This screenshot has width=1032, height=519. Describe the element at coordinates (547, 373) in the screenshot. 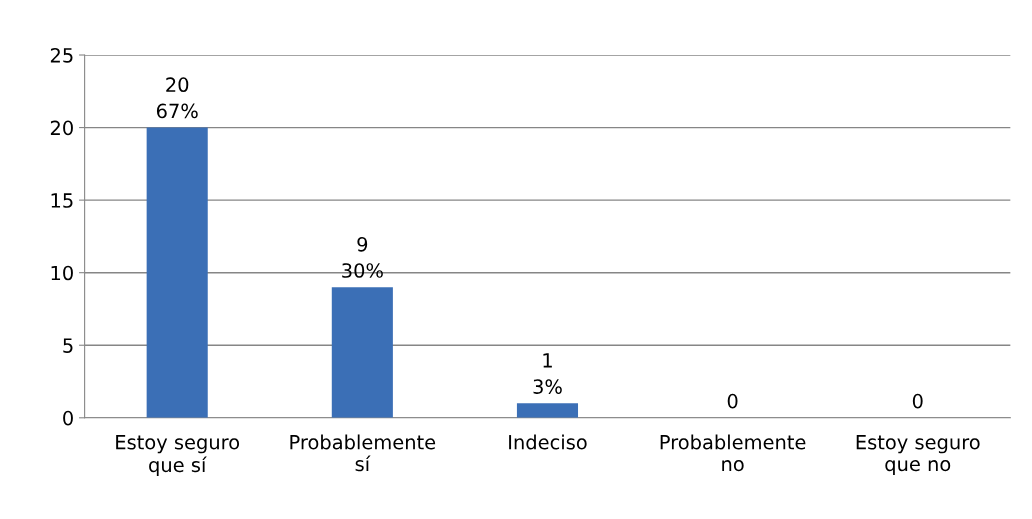

I see `data-label: 1 3%` at that location.